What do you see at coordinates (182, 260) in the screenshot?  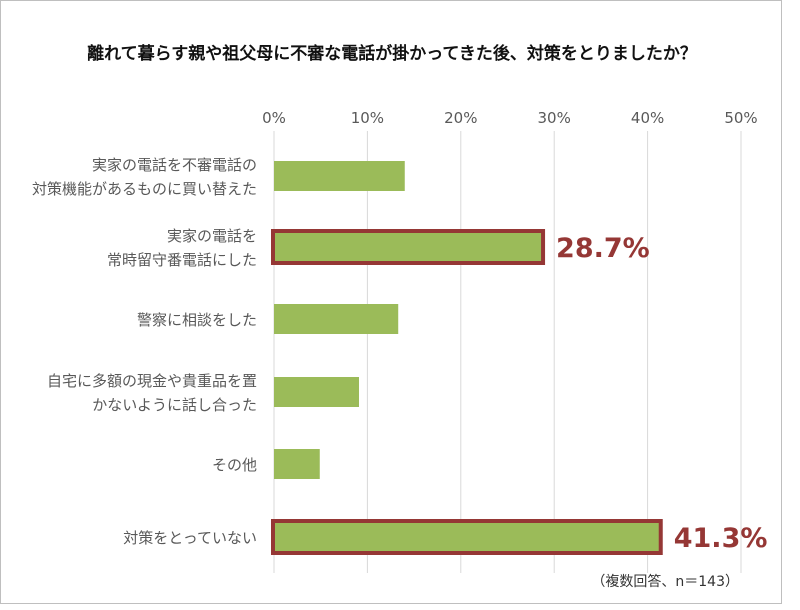 I see `category-label-1-1: 常時留守番電話にした` at bounding box center [182, 260].